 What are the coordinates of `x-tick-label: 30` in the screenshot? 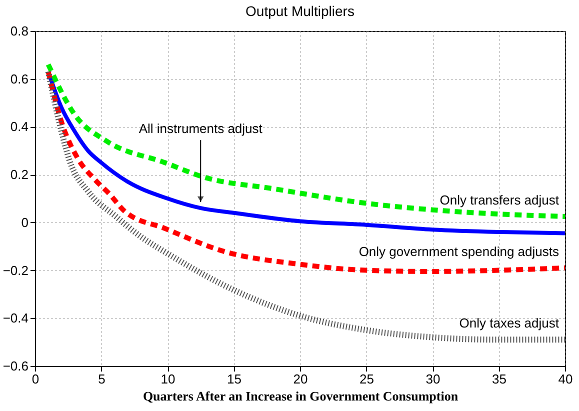 It's located at (433, 379).